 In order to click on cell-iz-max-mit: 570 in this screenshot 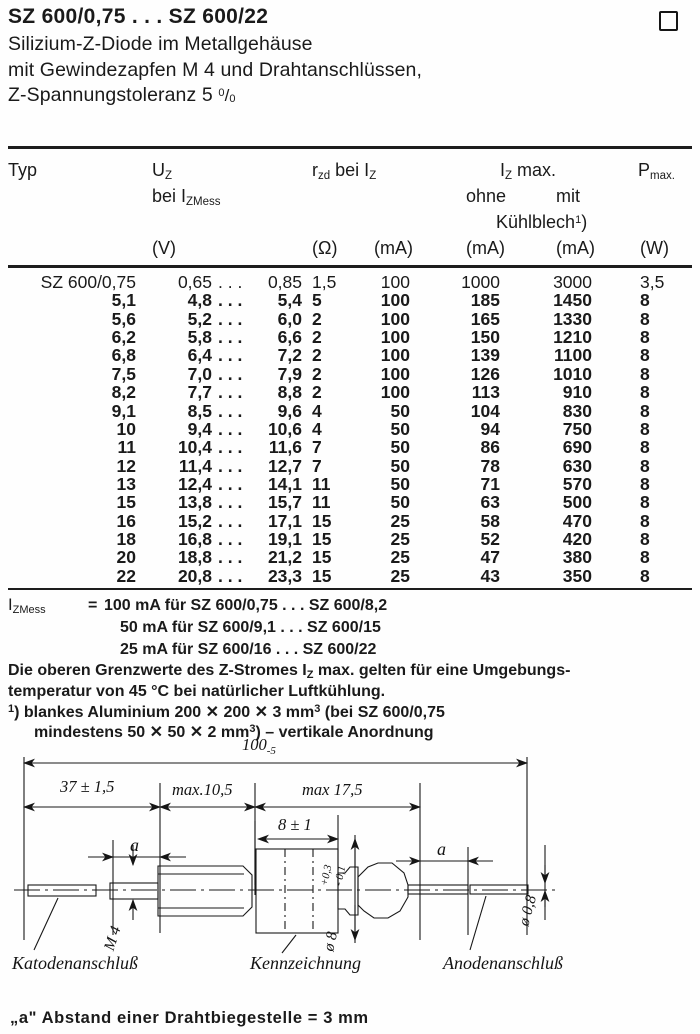, I will do `click(577, 483)`.